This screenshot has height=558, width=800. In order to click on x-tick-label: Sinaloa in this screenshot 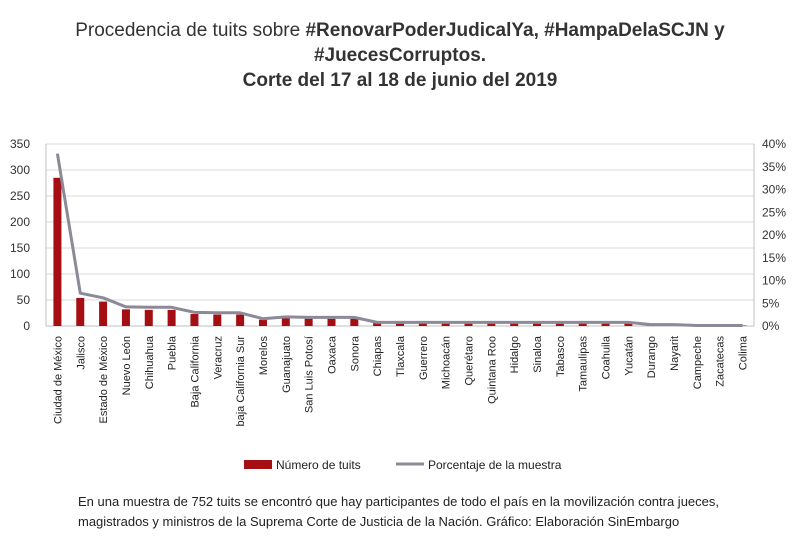, I will do `click(538, 354)`.